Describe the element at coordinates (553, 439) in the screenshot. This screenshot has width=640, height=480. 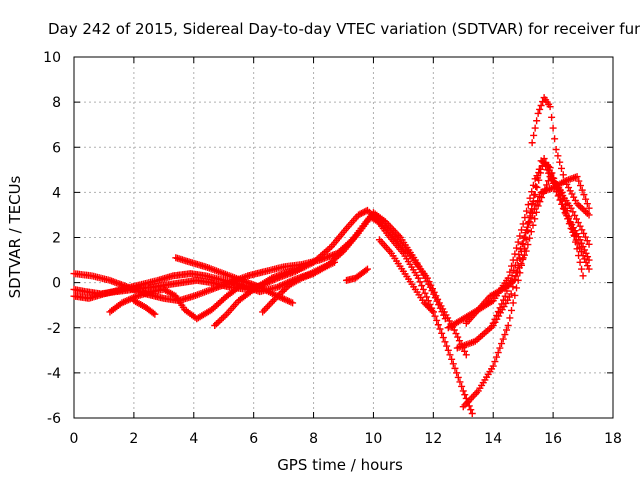
I see `x-tick-label: 16` at that location.